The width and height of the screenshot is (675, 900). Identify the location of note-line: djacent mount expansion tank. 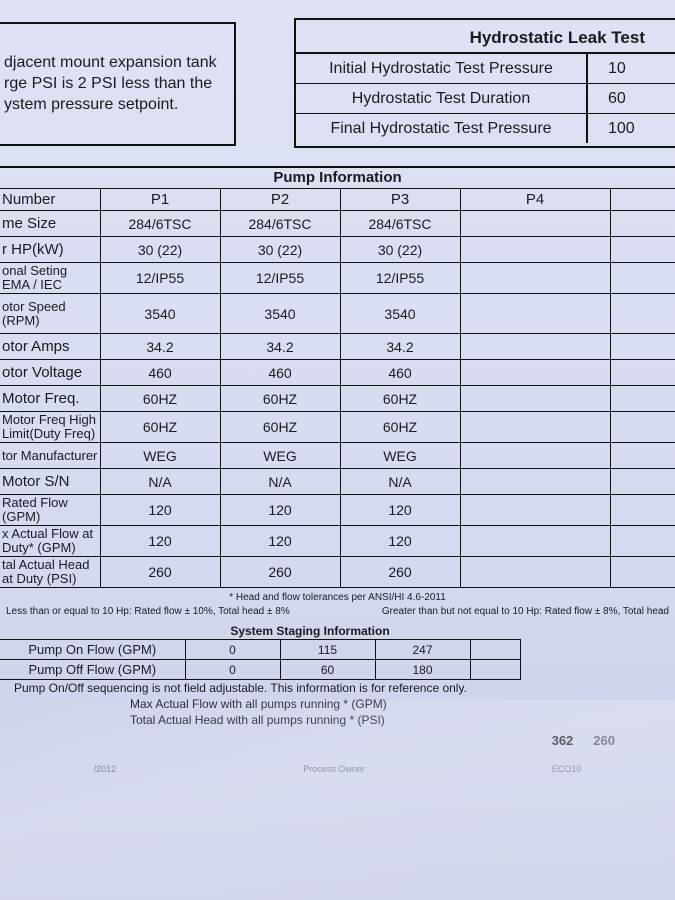
(110, 62).